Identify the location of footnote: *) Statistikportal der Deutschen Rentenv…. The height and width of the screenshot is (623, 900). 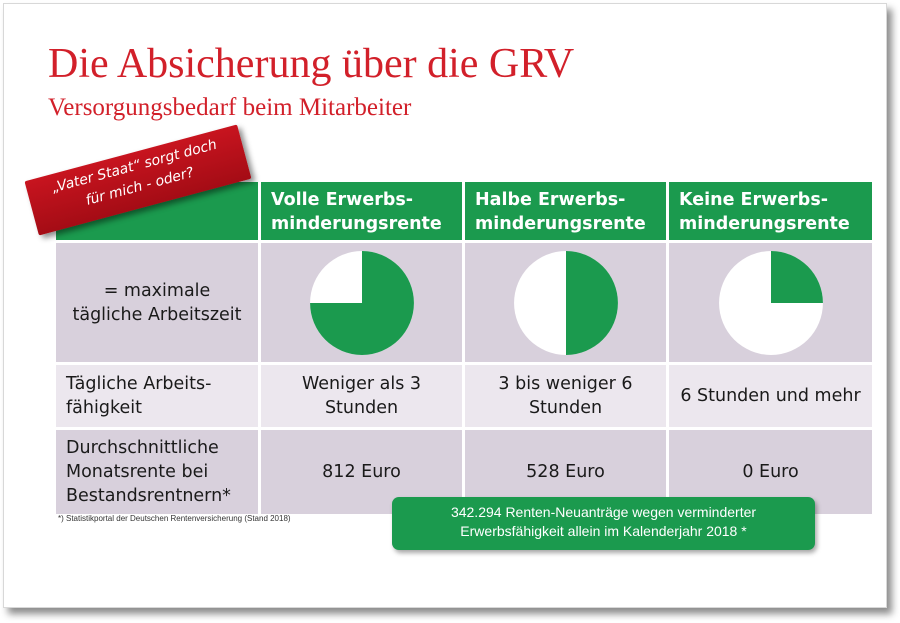
(174, 518).